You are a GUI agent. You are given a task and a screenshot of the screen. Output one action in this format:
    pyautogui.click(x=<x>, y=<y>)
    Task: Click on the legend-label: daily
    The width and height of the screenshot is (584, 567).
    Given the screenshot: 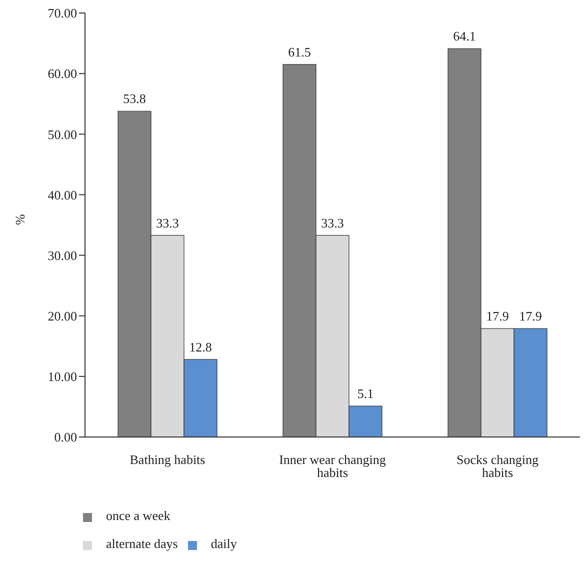 What is the action you would take?
    pyautogui.click(x=223, y=543)
    